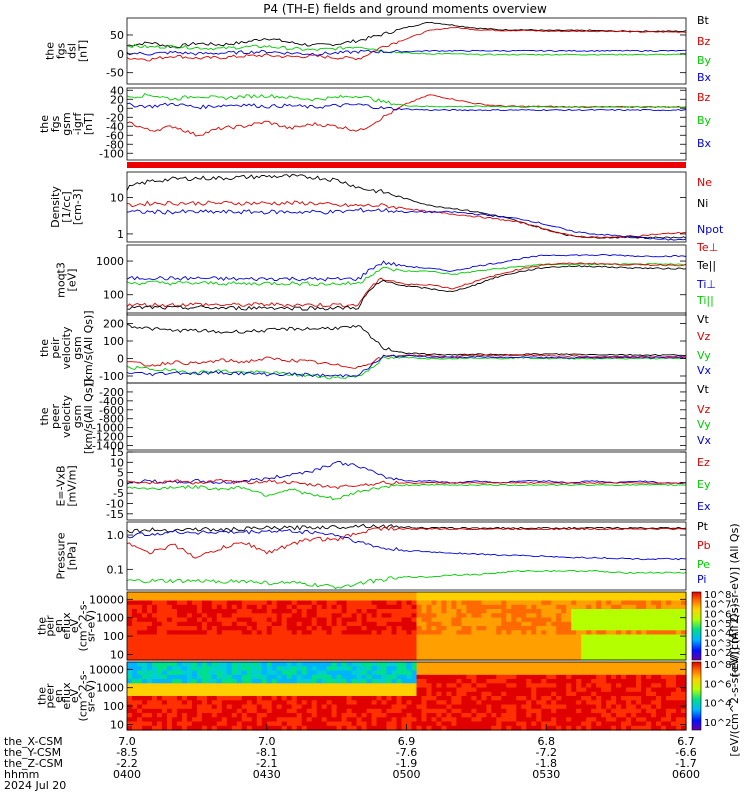 The width and height of the screenshot is (750, 800). Describe the element at coordinates (115, 135) in the screenshot. I see `y-tick-label: -60` at that location.